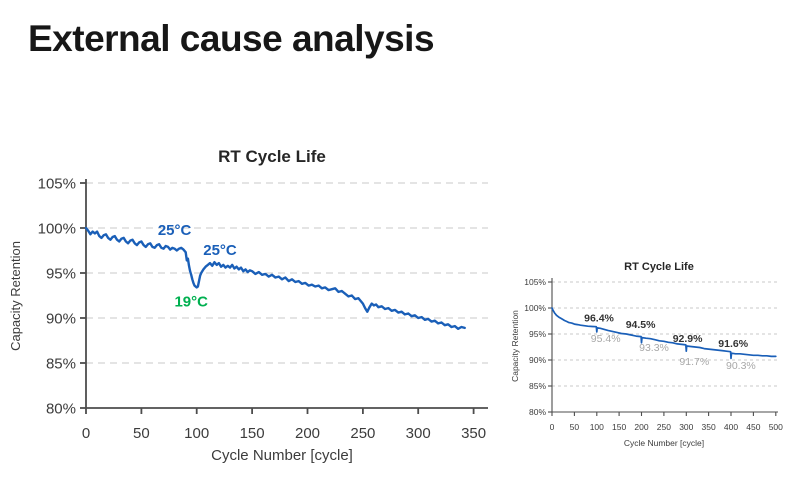  Describe the element at coordinates (606, 339) in the screenshot. I see `annotation-label: 95.4%` at that location.